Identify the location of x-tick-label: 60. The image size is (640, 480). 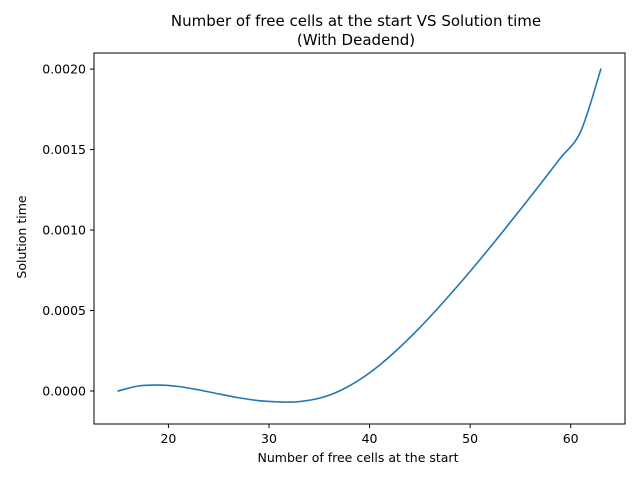
(571, 438).